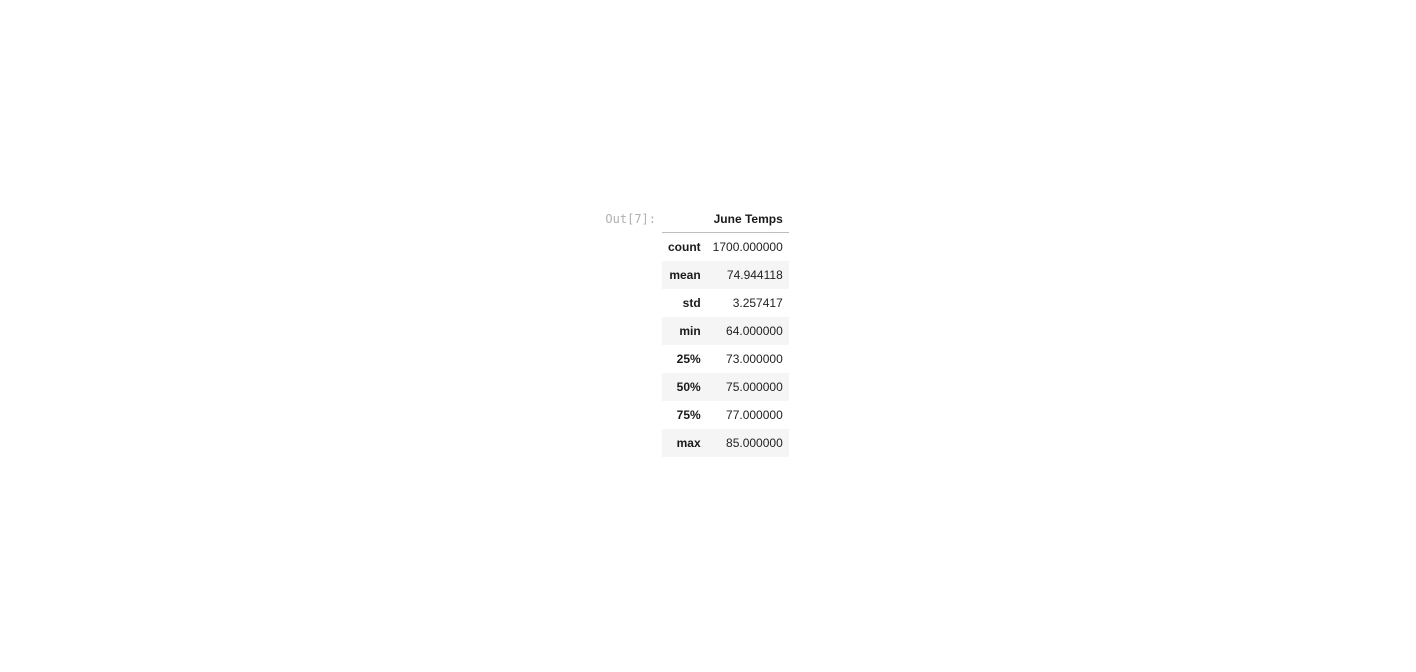 This screenshot has height=672, width=1416. Describe the element at coordinates (725, 303) in the screenshot. I see `table-row: std 3.257417` at that location.